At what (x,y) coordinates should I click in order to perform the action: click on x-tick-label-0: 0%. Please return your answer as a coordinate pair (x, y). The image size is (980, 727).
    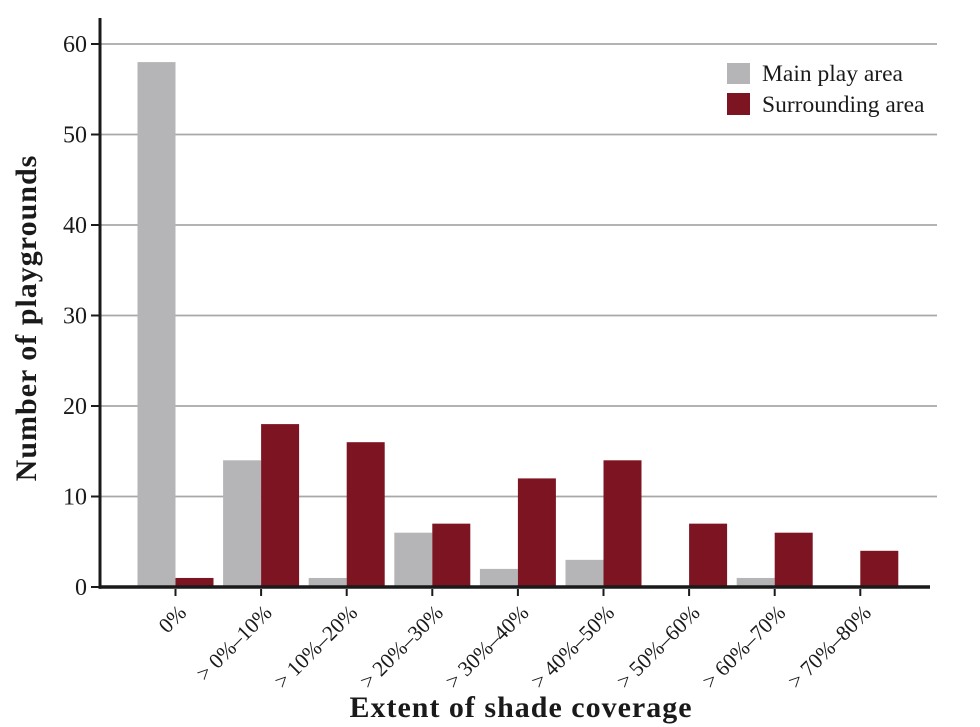
    Looking at the image, I should click on (172, 619).